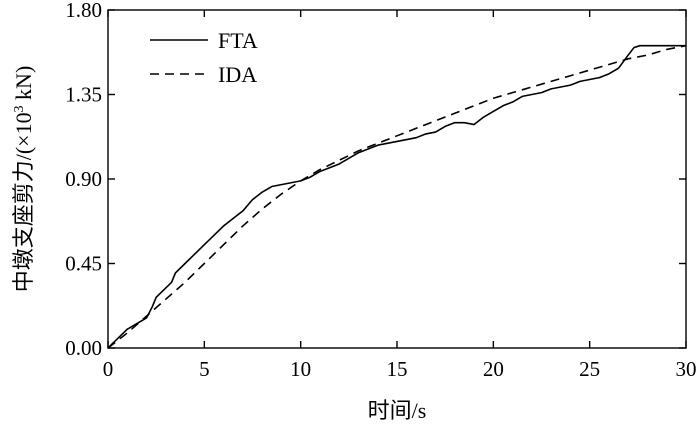  I want to click on legend-label-fta: FTA, so click(238, 40).